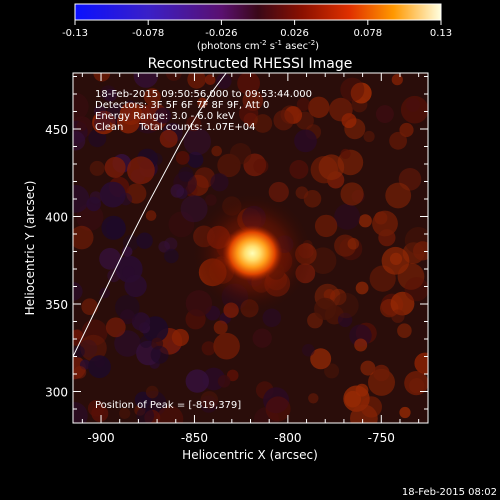  I want to click on colorbar, so click(258, 12).